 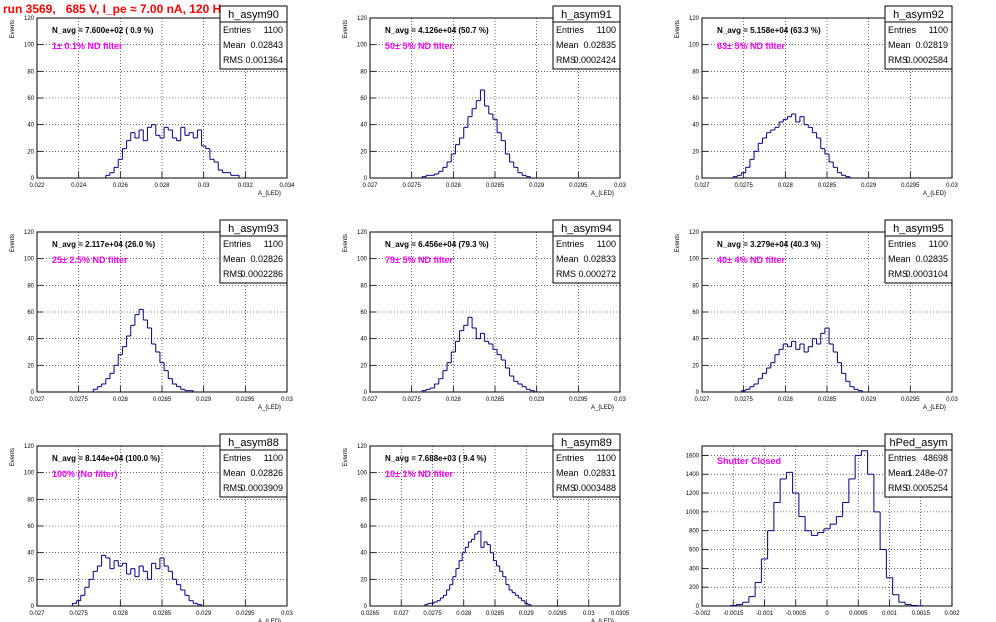 What do you see at coordinates (702, 614) in the screenshot?
I see `x-tick-label: -0.002` at bounding box center [702, 614].